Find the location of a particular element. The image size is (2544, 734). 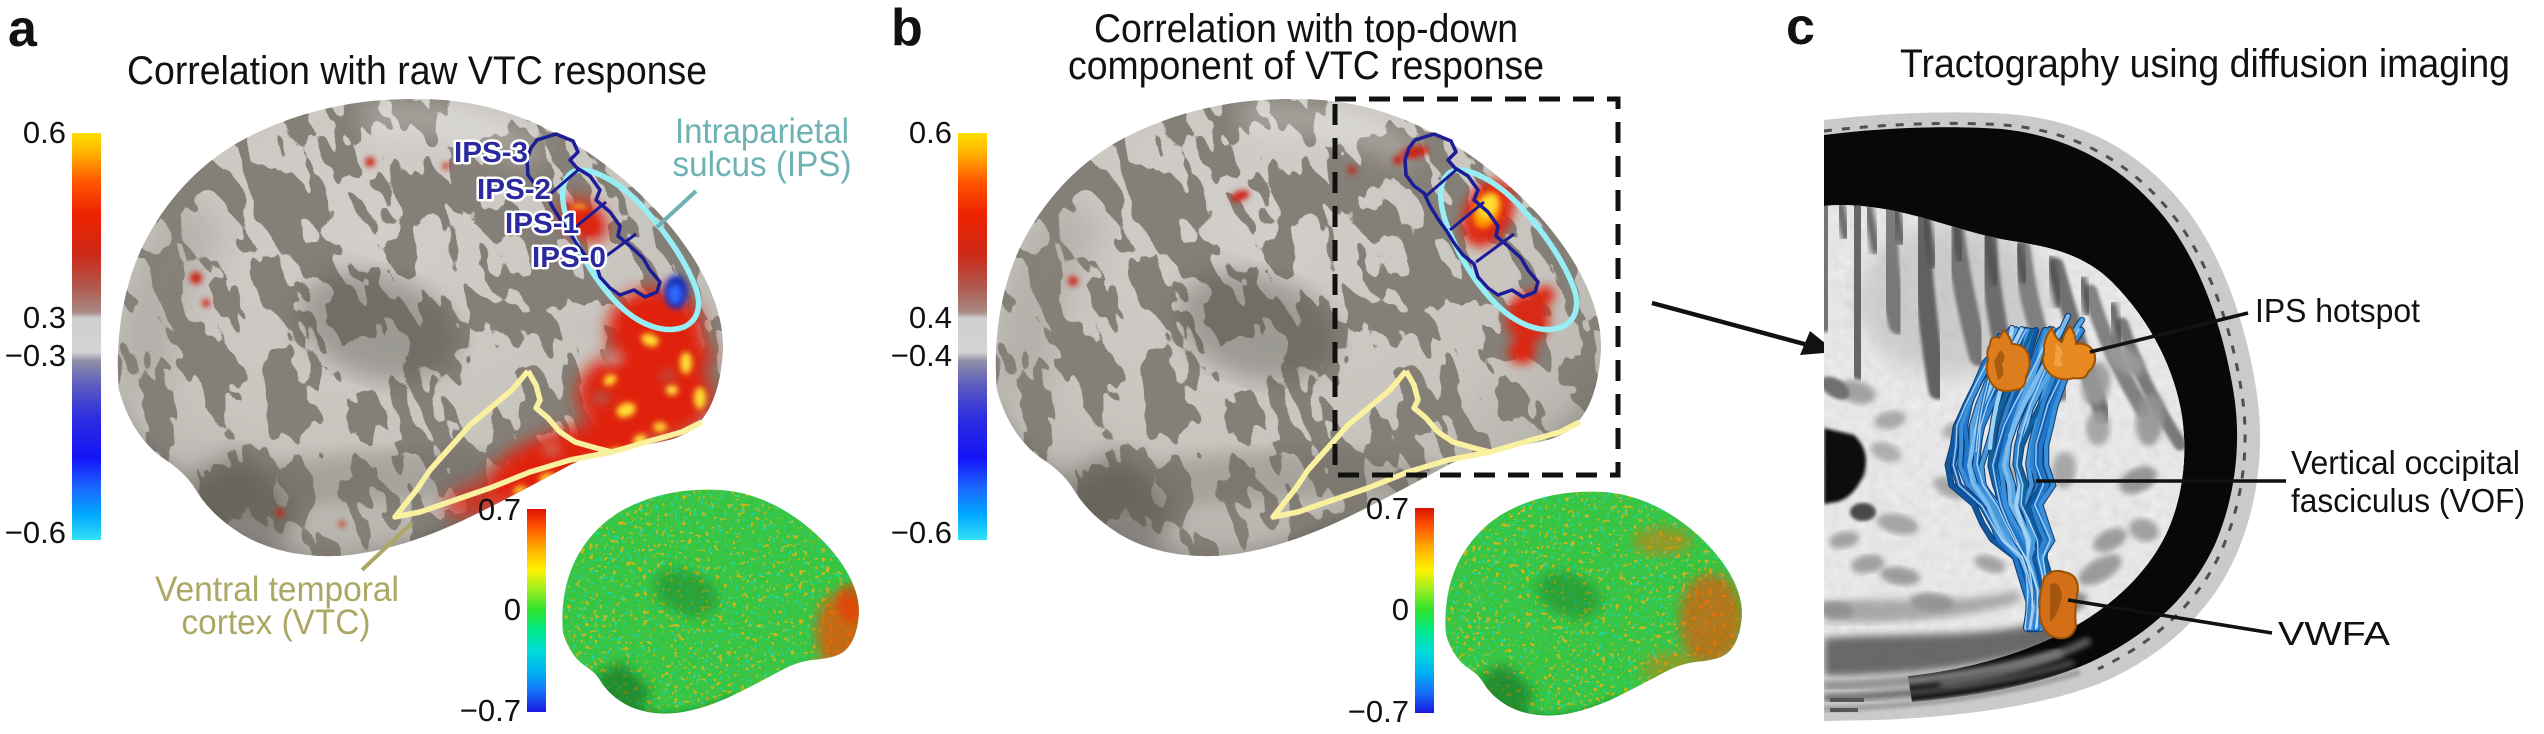

svg-text: IPS-3 is located at coordinates (491, 153).